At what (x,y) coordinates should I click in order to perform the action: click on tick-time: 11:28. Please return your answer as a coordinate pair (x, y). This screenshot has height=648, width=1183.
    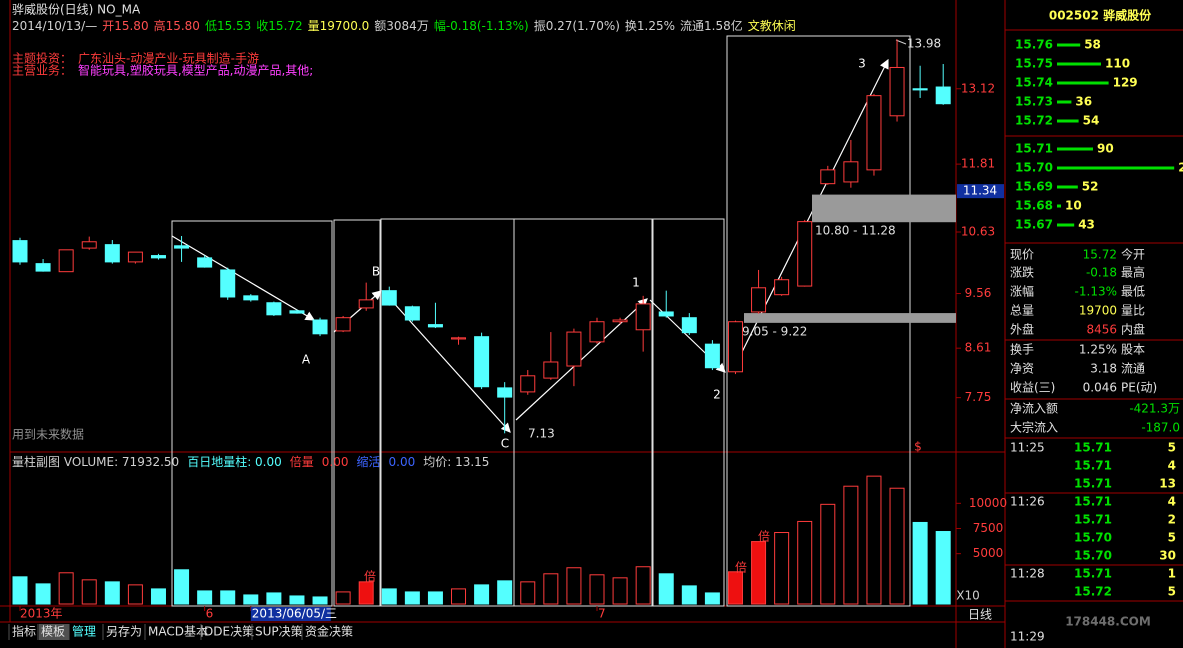
    Looking at the image, I should click on (1027, 574).